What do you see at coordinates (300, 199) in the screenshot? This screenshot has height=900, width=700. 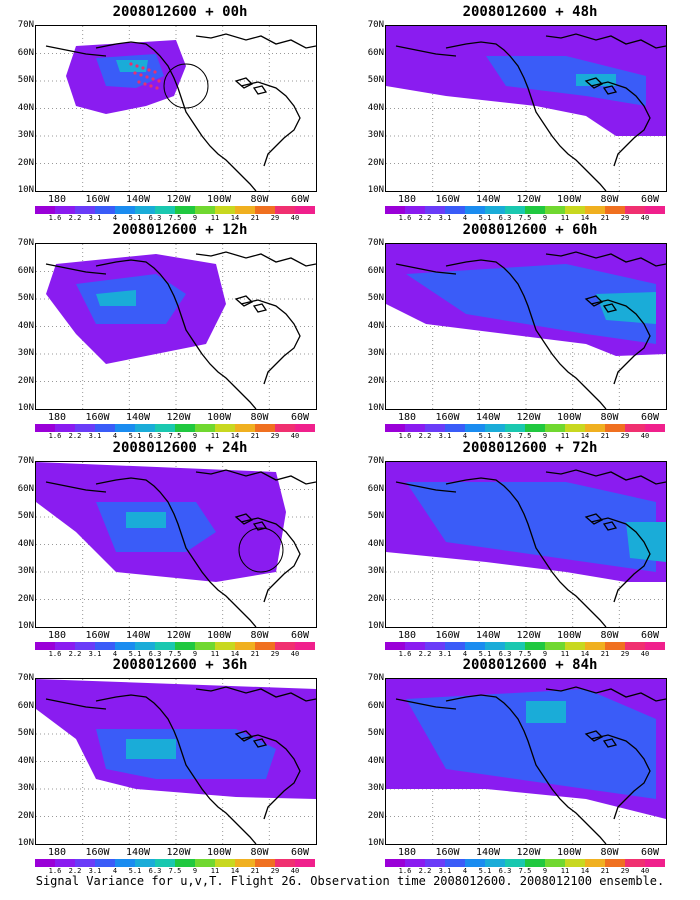 I see `x-tick-label: 60W` at bounding box center [300, 199].